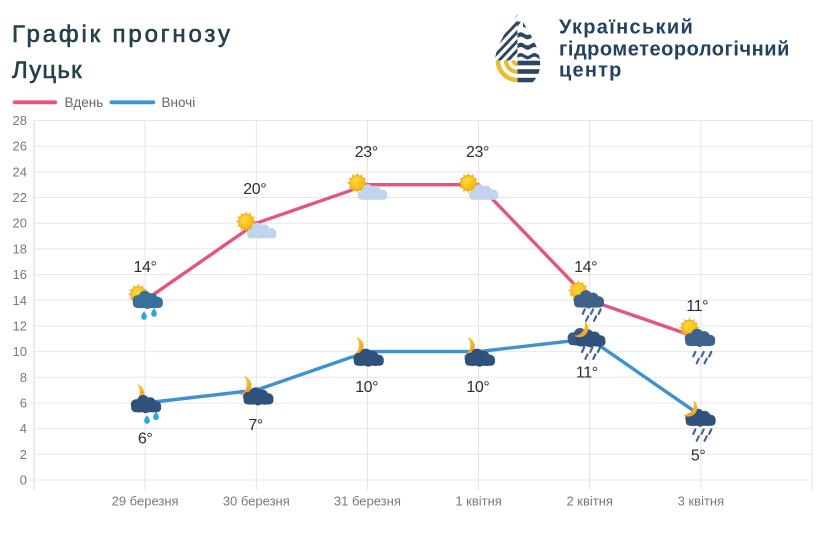 Image resolution: width=818 pixels, height=540 pixels. What do you see at coordinates (23, 454) in the screenshot?
I see `svg-text: 2` at bounding box center [23, 454].